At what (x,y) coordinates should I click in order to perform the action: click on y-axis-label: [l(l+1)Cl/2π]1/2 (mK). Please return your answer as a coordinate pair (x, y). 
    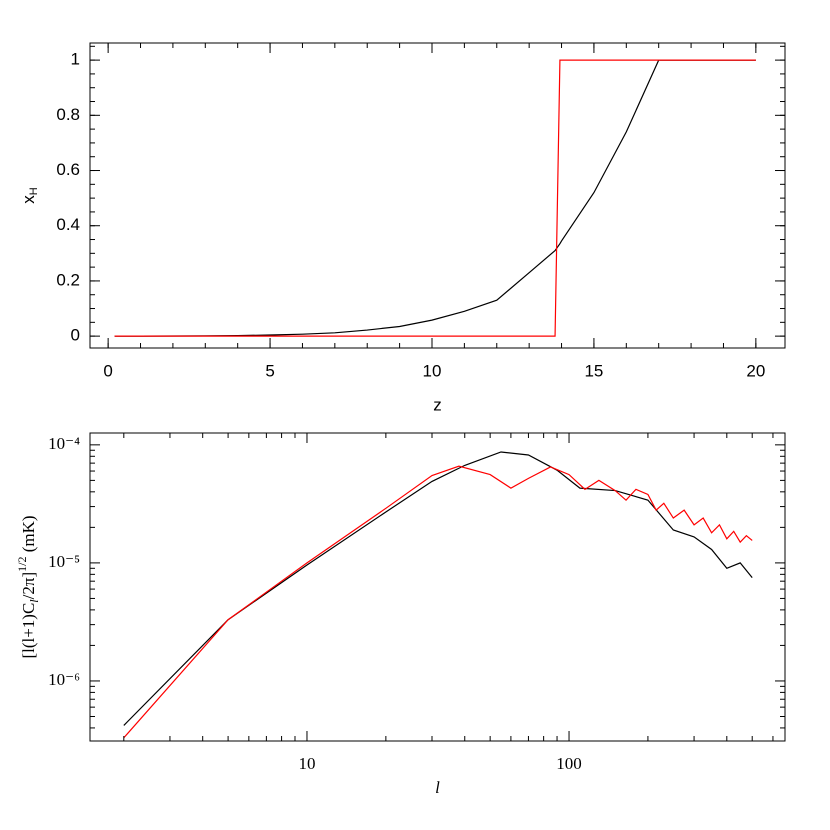
    Looking at the image, I should click on (28, 586).